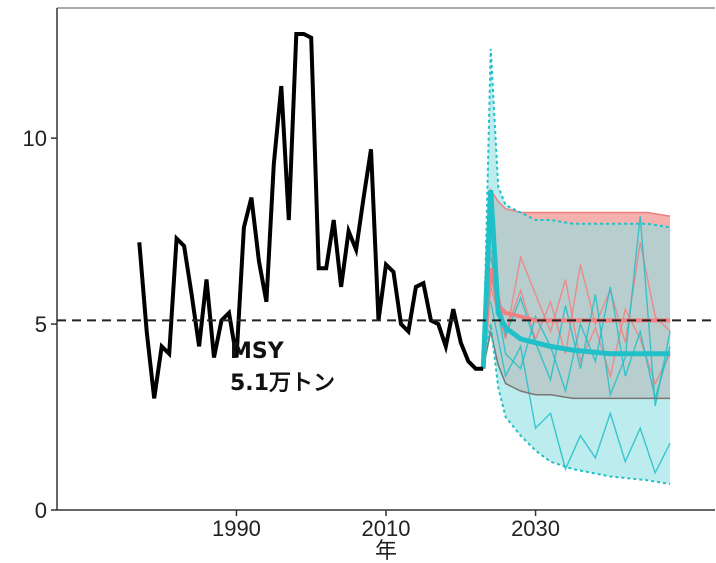 The image size is (716, 563). I want to click on projection-sample-paths, so click(580, 345).